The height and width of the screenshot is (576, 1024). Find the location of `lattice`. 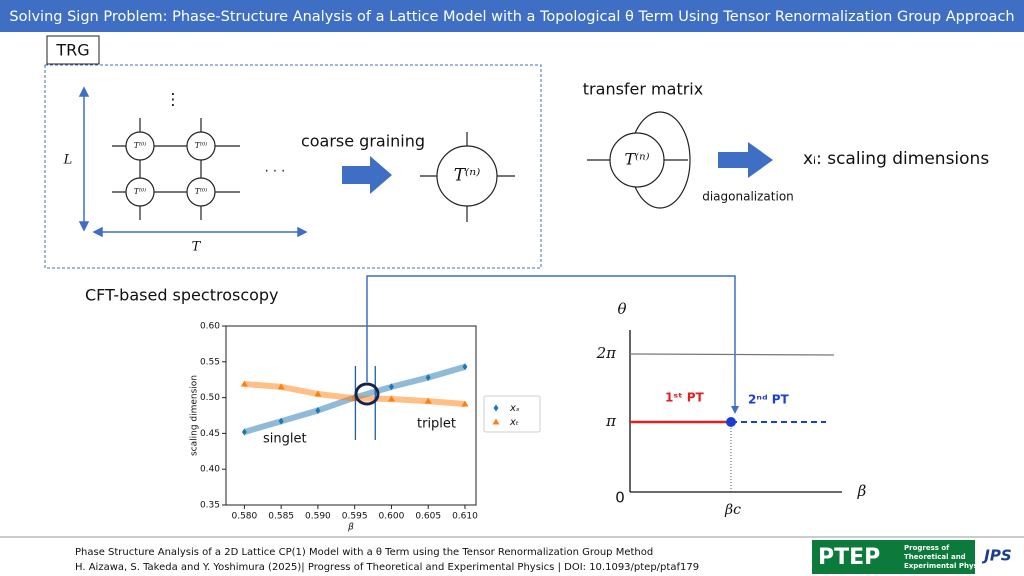

lattice is located at coordinates (176, 169).